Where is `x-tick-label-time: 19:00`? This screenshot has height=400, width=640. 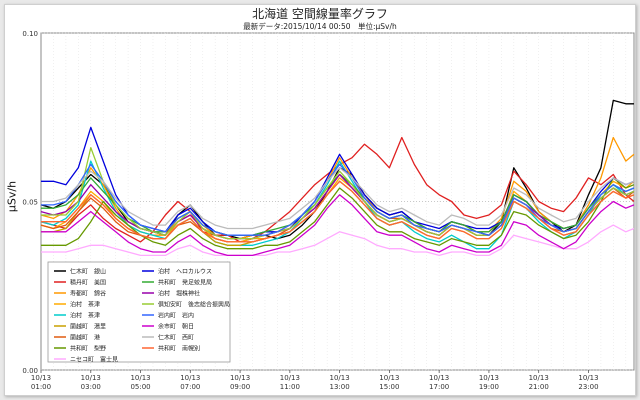
x-tick-label-time: 19:00 is located at coordinates (489, 387).